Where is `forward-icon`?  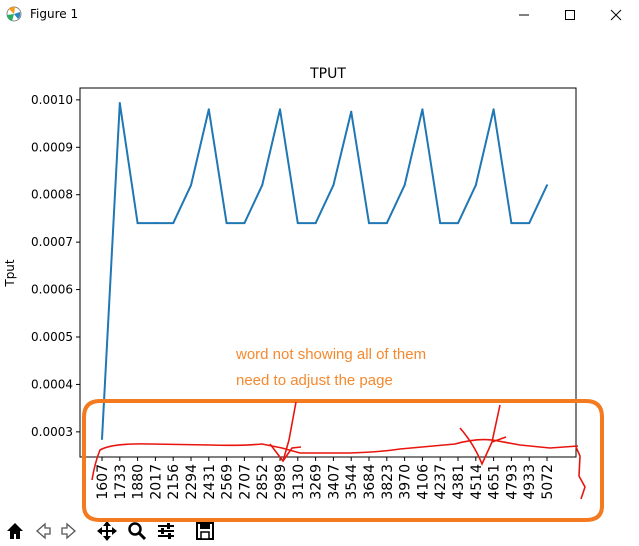
forward-icon is located at coordinates (68, 531).